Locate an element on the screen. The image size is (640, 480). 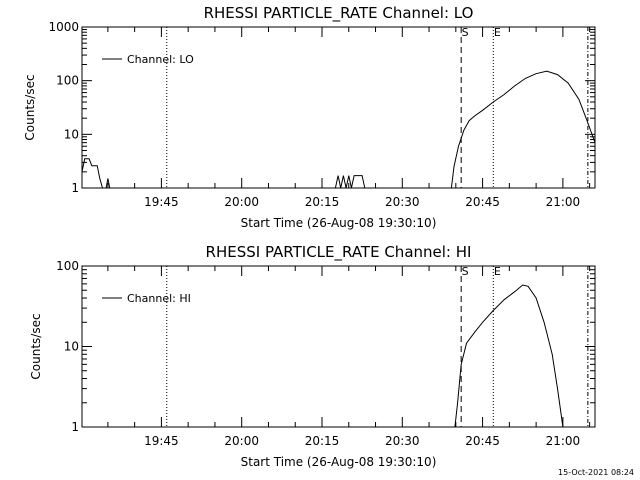
chart-title: RHESSI PARTICLE_RATE Channel: HI is located at coordinates (339, 252).